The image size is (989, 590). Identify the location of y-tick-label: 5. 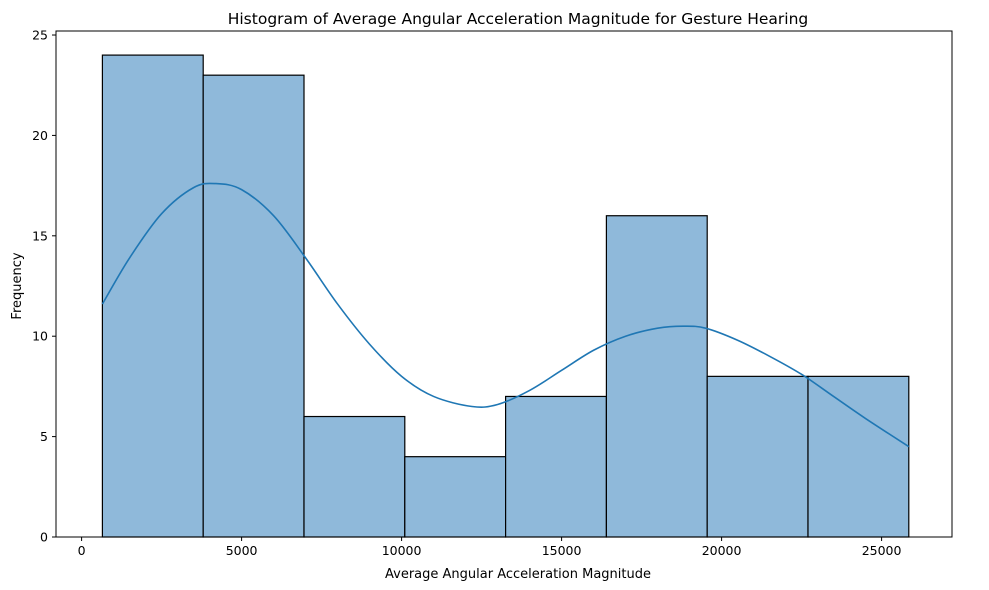
(44, 436).